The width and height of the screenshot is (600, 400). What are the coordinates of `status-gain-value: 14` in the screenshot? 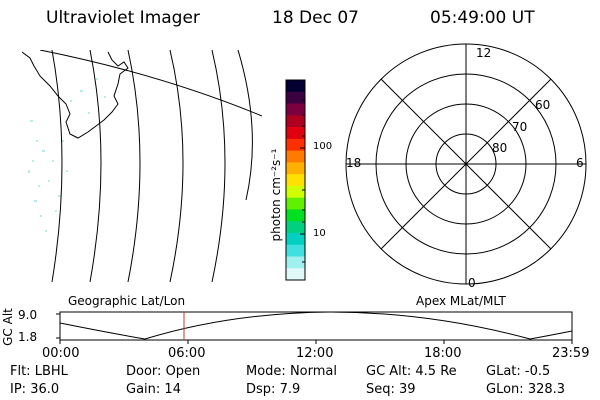 It's located at (172, 389).